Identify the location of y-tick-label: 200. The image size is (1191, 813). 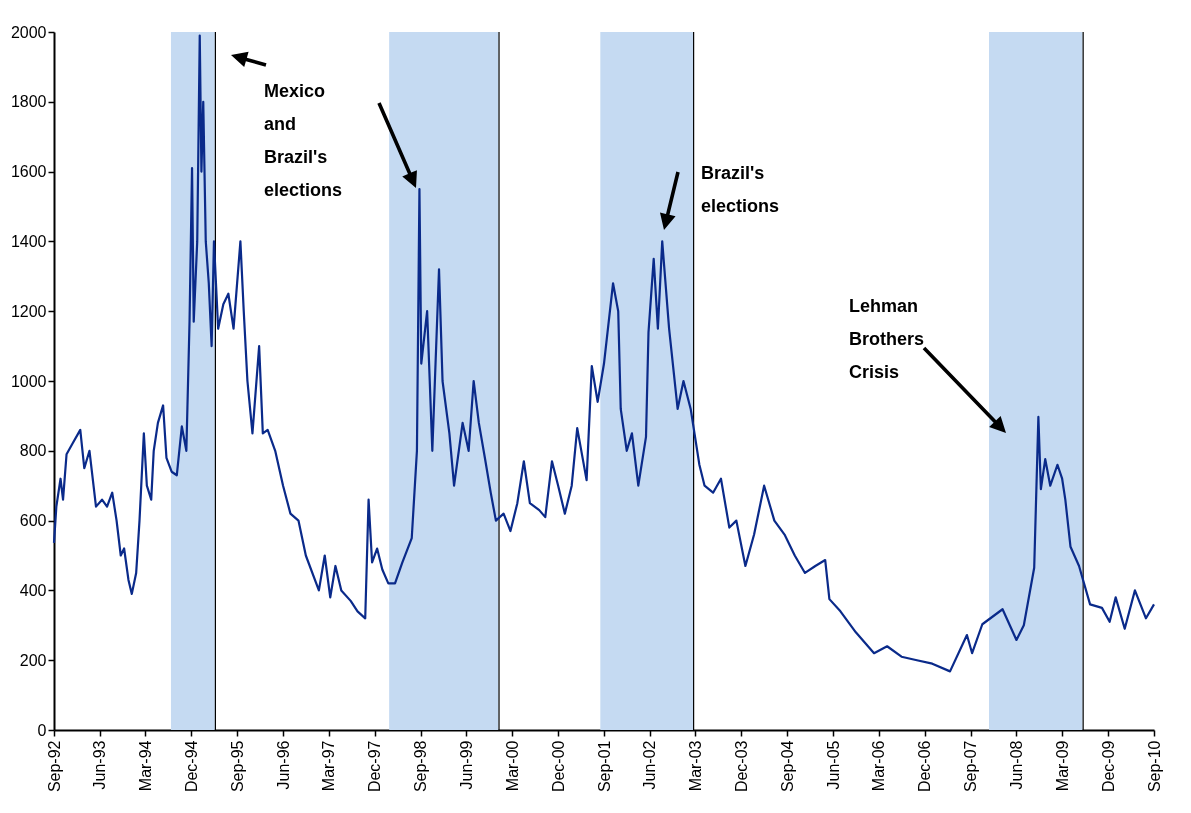
(33, 660).